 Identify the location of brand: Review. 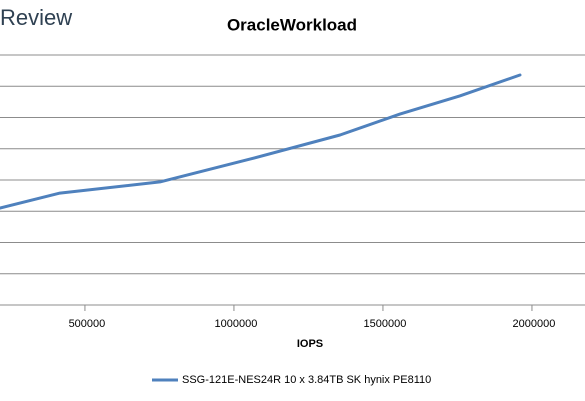
(36, 17).